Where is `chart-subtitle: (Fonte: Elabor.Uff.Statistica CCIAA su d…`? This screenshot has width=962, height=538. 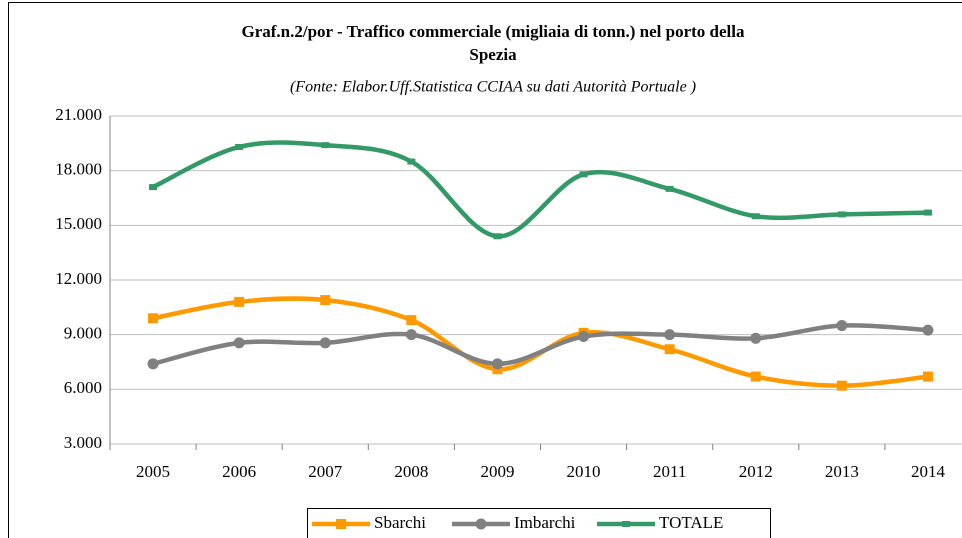 chart-subtitle: (Fonte: Elabor.Uff.Statistica CCIAA su d… is located at coordinates (493, 87).